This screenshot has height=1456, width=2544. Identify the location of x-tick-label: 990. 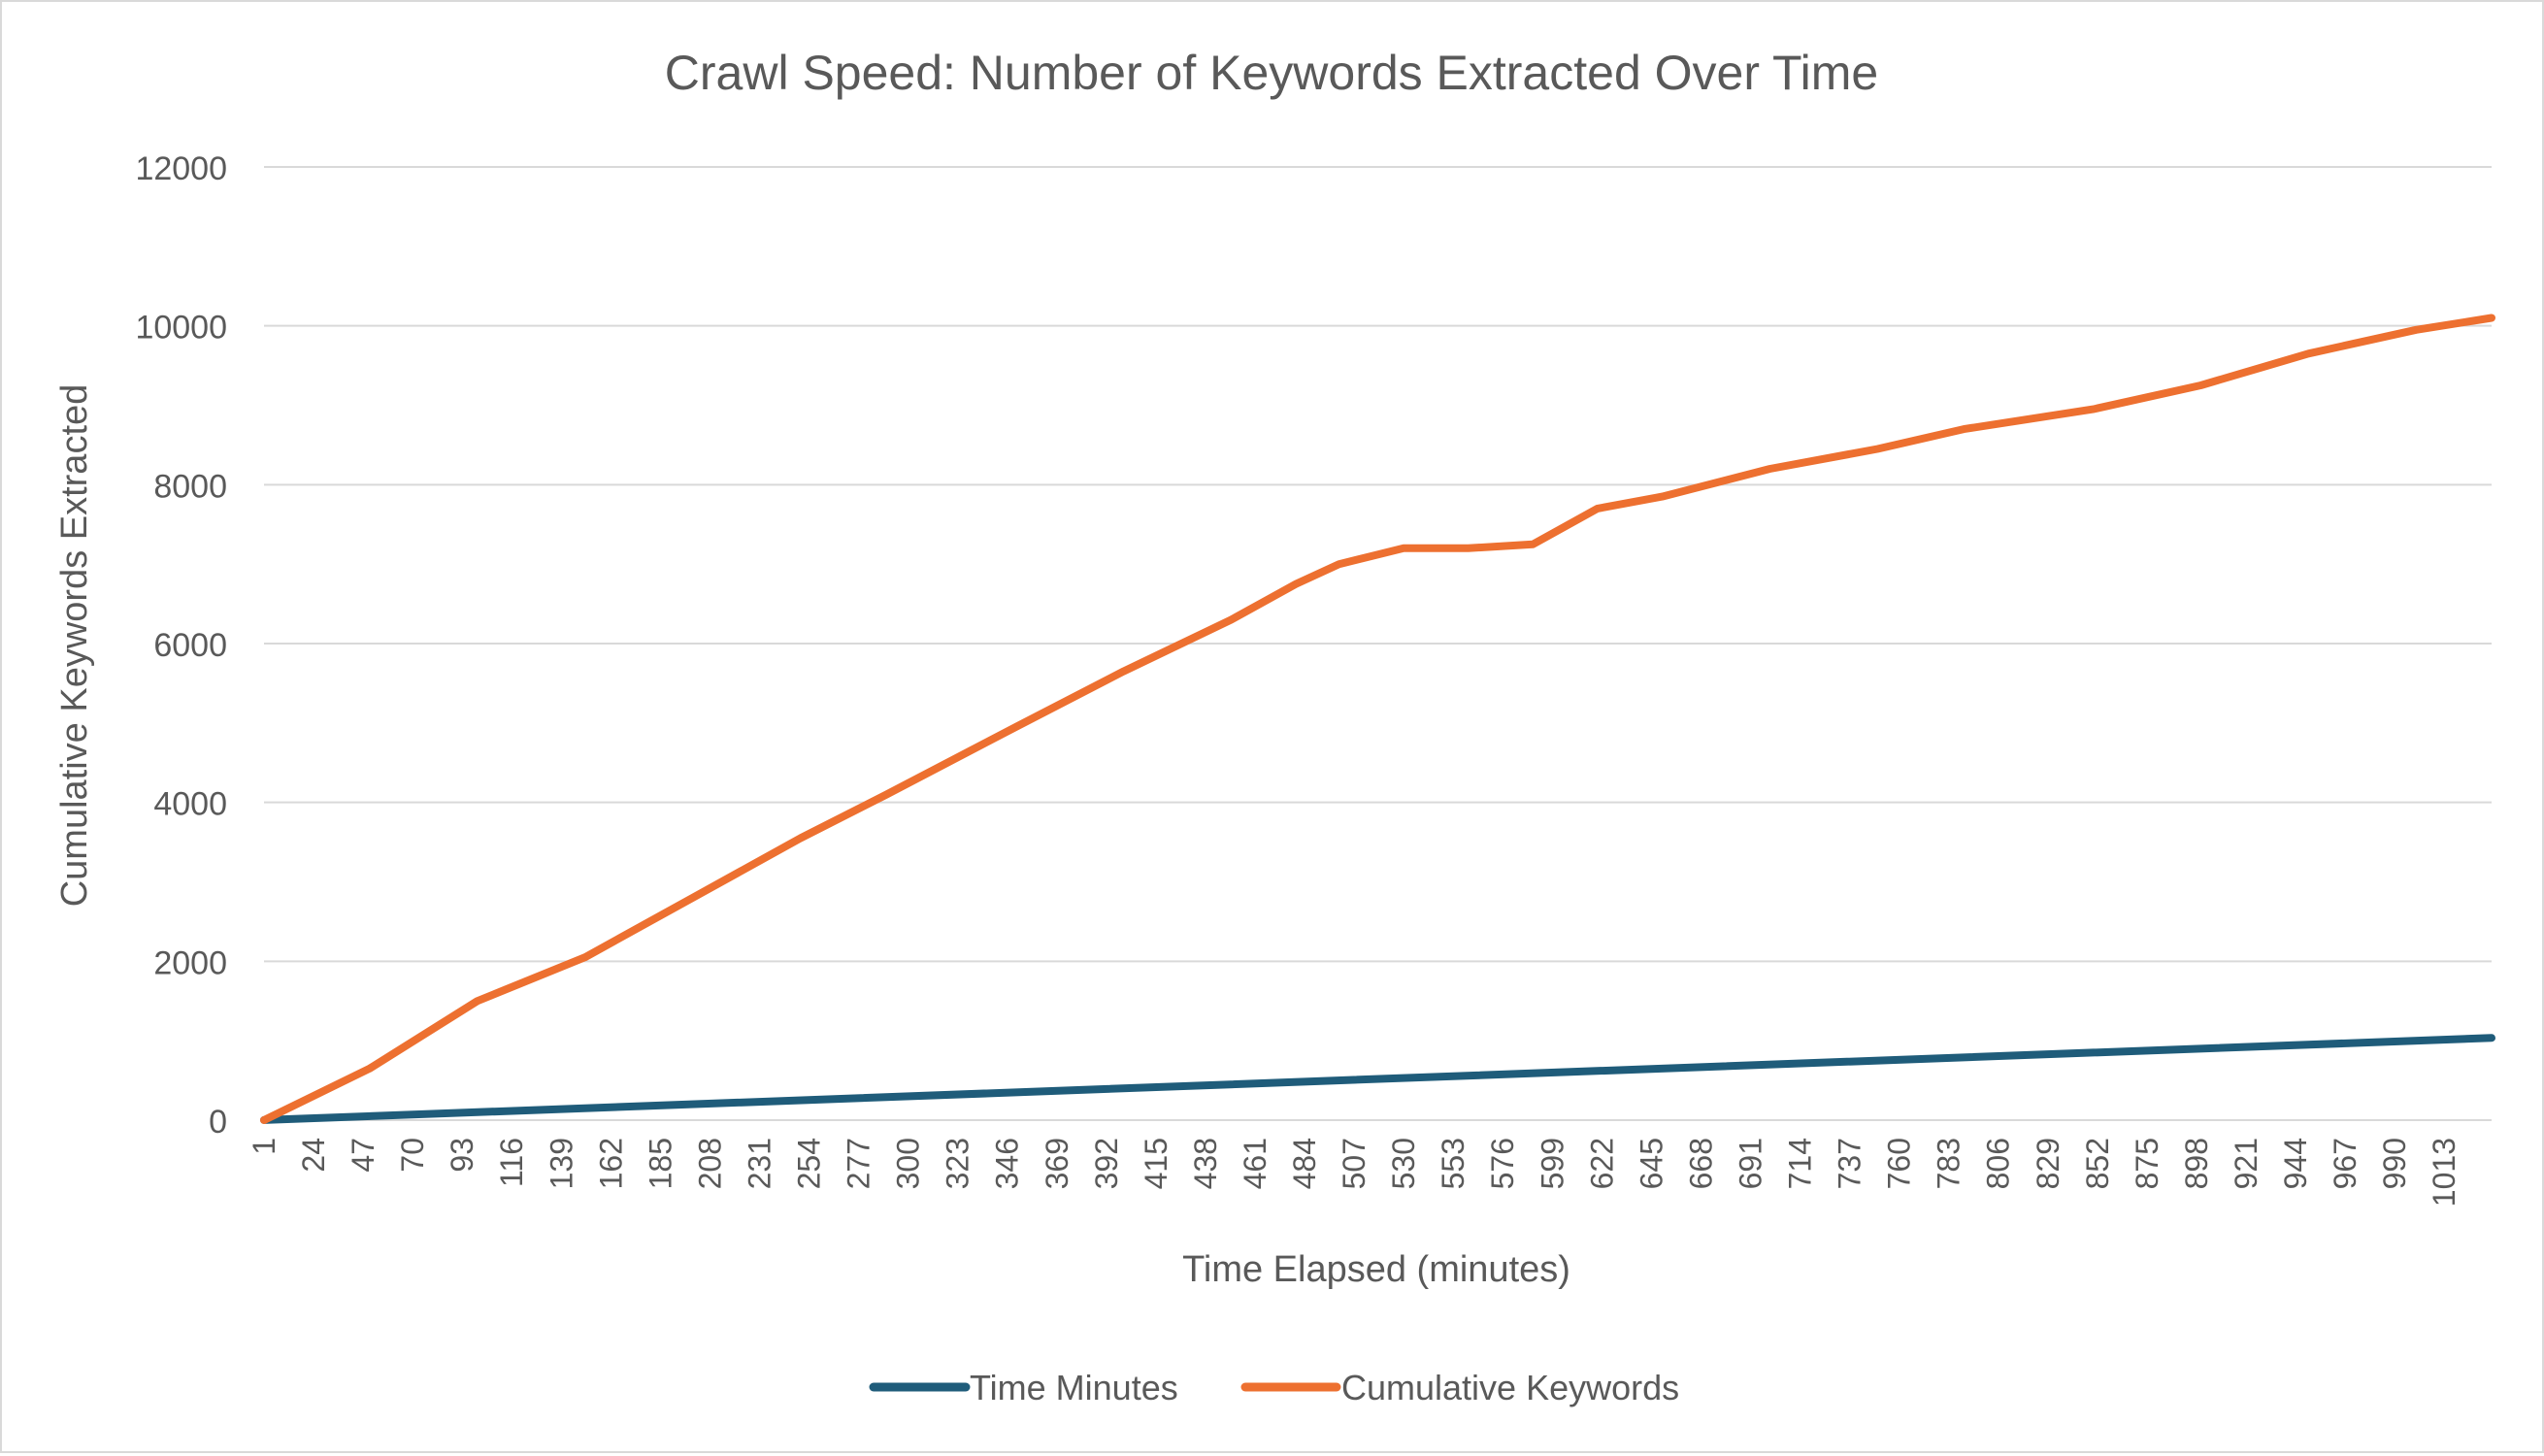
(2395, 1163).